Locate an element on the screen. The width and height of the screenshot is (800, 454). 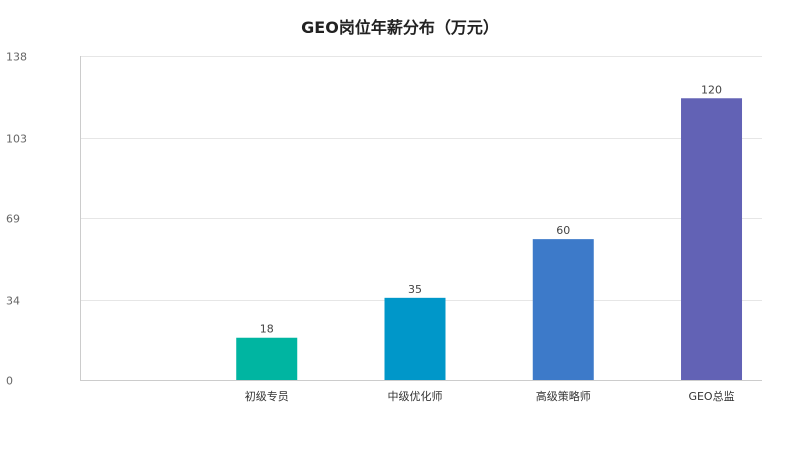
category-label-1: 中级优化师 is located at coordinates (415, 396).